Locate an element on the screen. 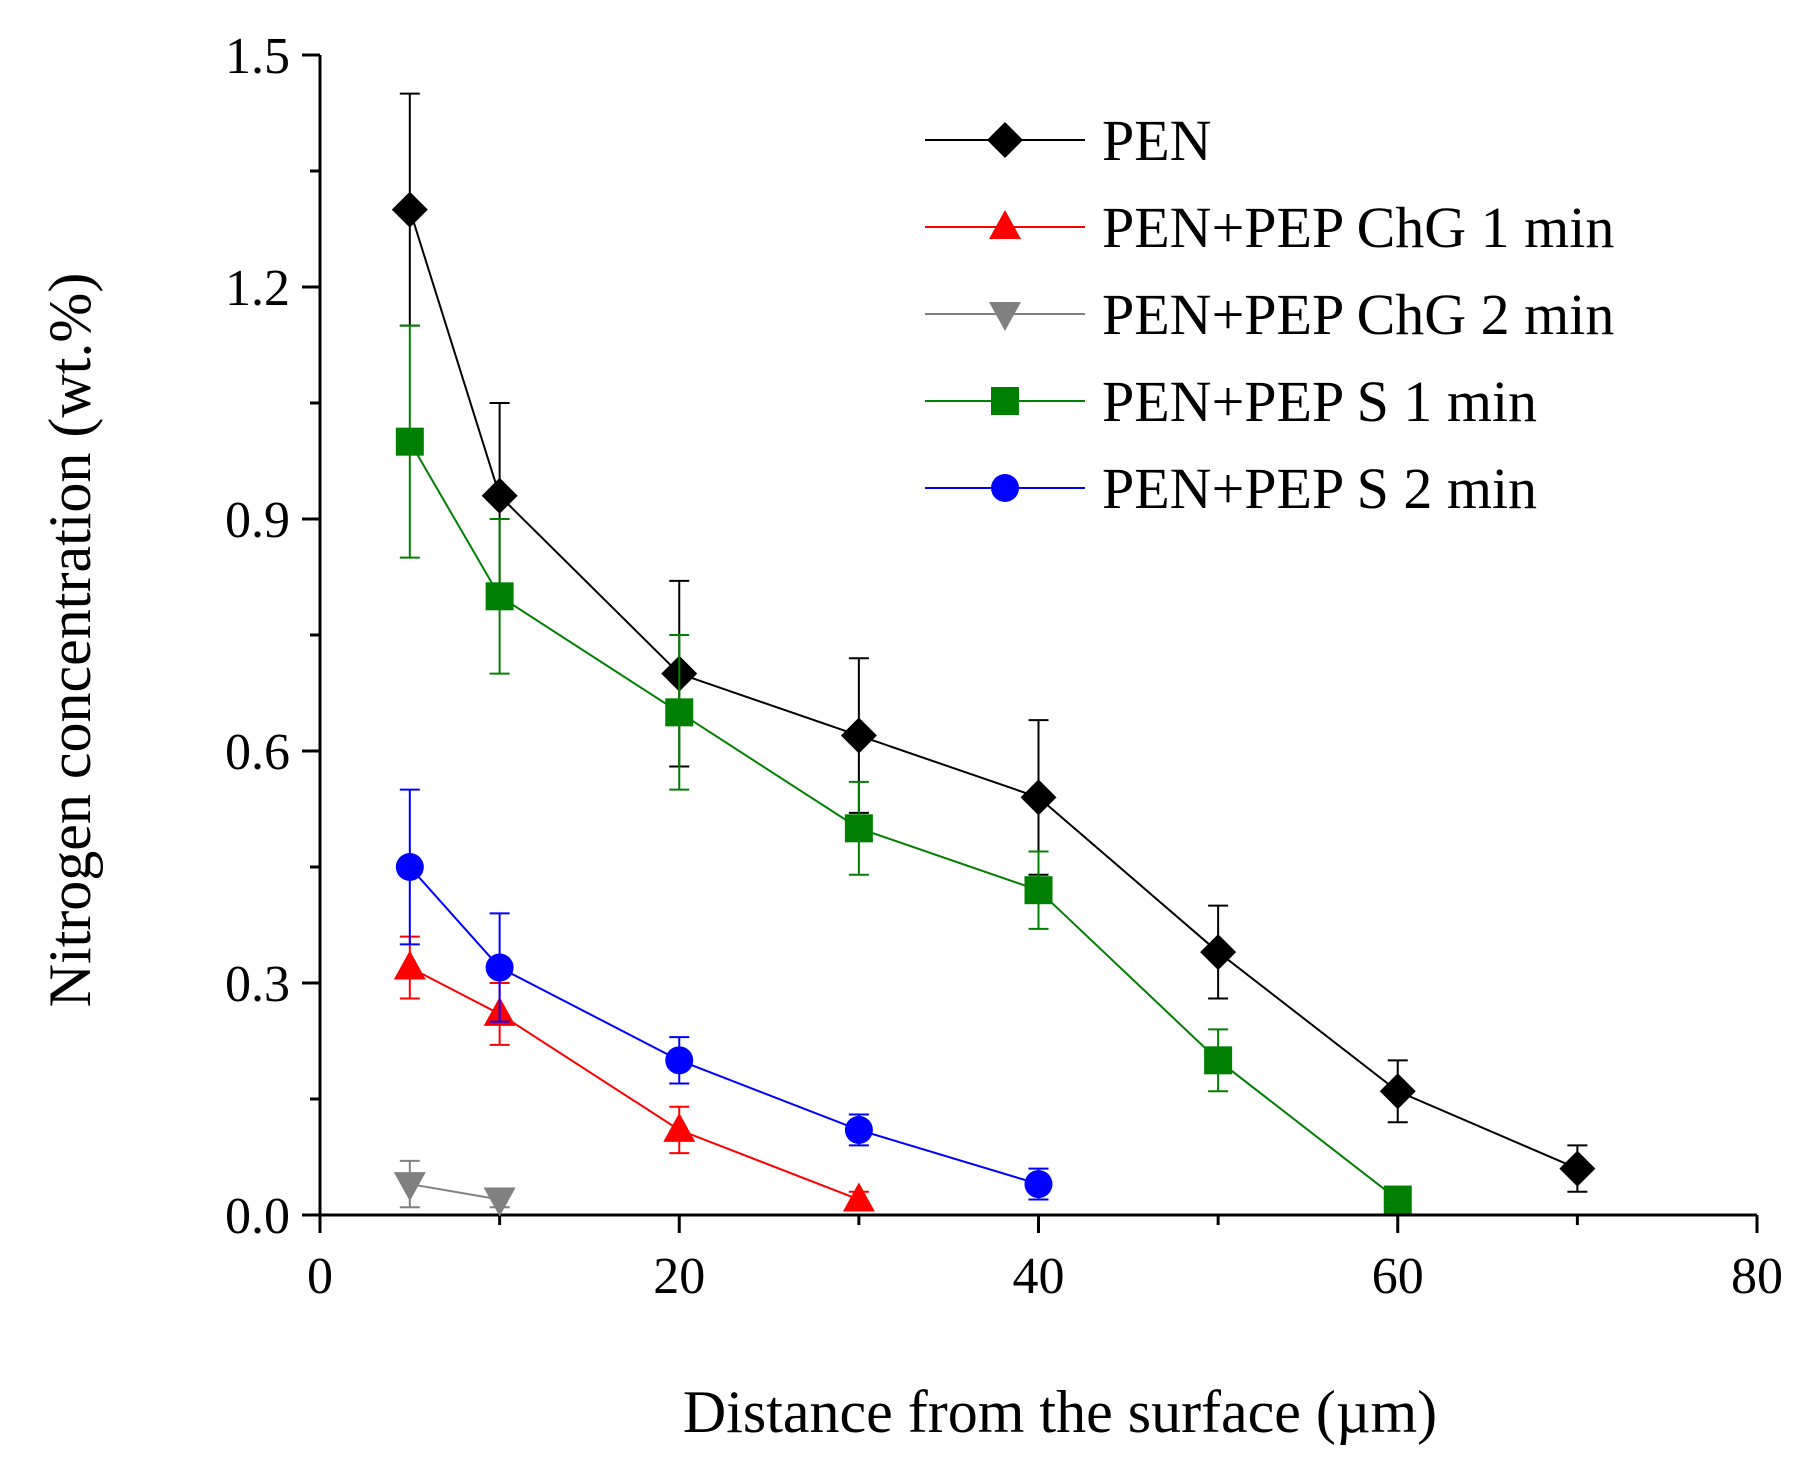  legend-label: PEN is located at coordinates (1157, 140).